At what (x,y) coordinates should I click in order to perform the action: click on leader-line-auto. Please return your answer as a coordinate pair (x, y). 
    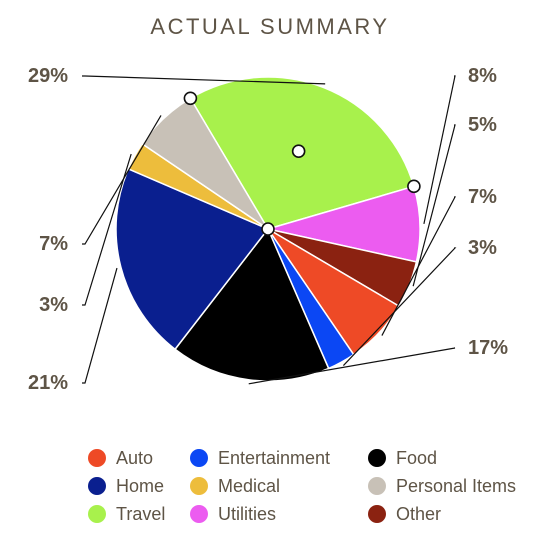
    Looking at the image, I should click on (418, 266).